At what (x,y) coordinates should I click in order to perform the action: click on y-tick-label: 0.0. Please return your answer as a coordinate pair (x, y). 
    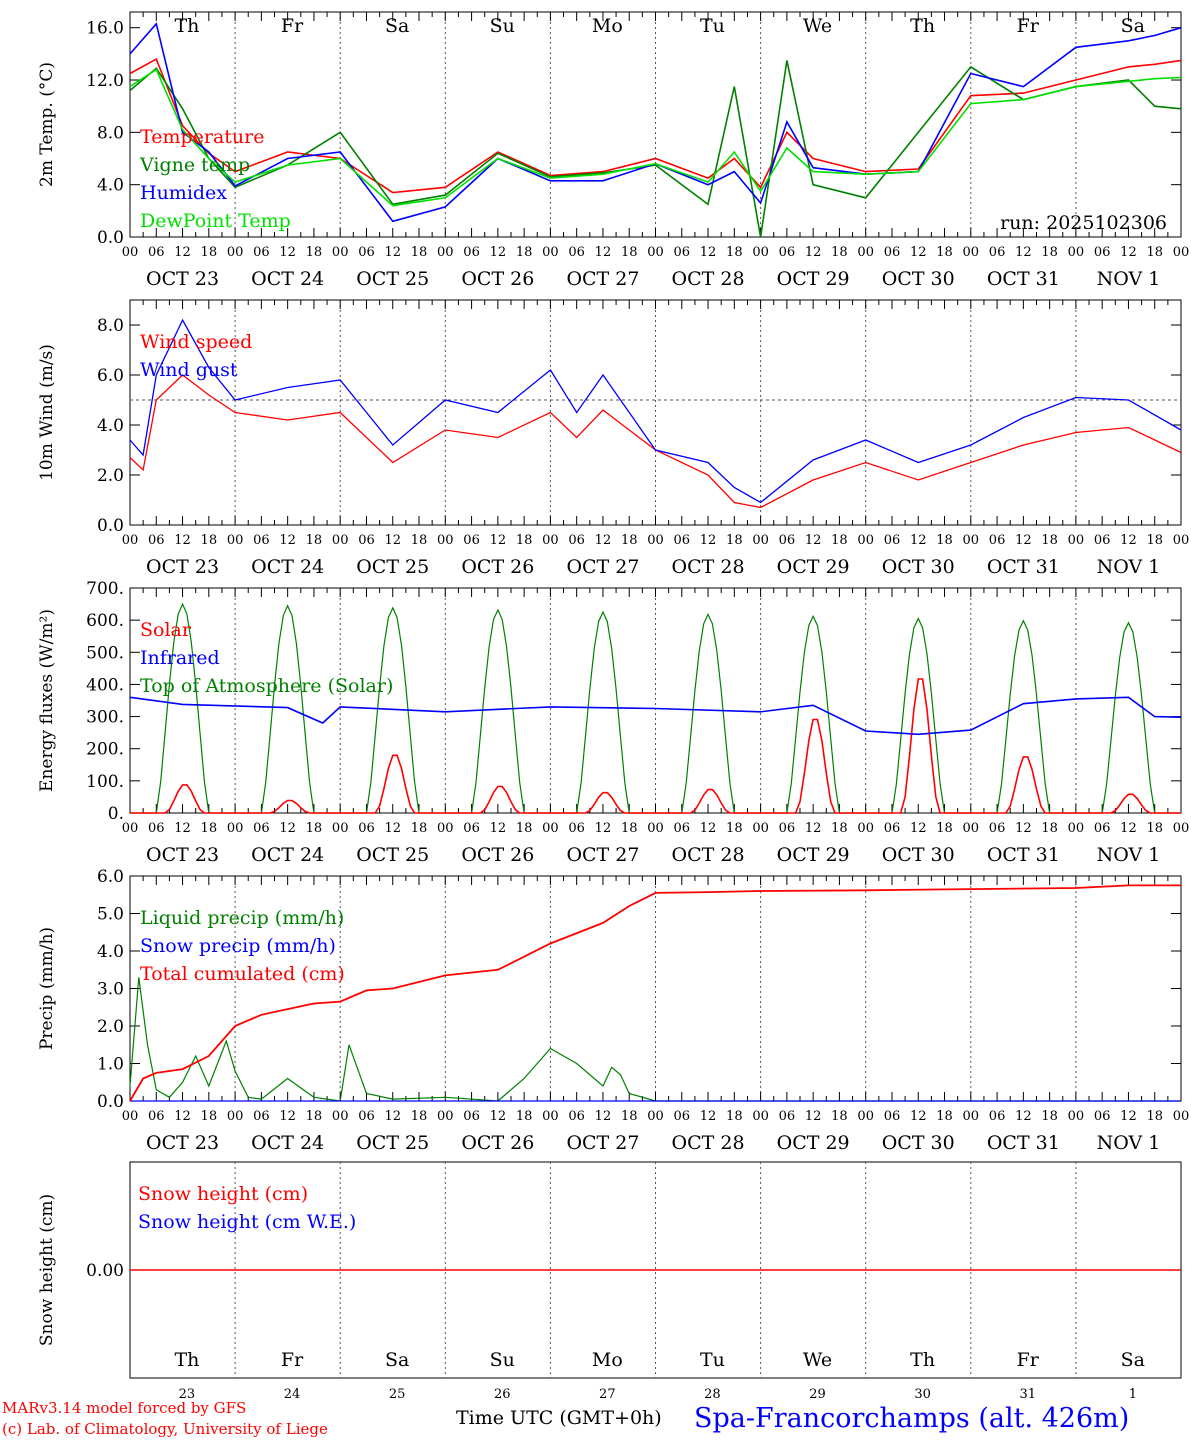
    Looking at the image, I should click on (110, 238).